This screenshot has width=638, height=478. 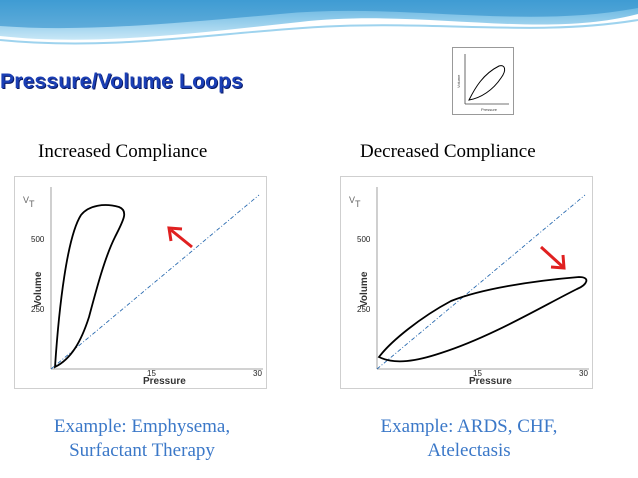 I want to click on thumbnail-pv-loop: Volume Pressure, so click(x=483, y=81).